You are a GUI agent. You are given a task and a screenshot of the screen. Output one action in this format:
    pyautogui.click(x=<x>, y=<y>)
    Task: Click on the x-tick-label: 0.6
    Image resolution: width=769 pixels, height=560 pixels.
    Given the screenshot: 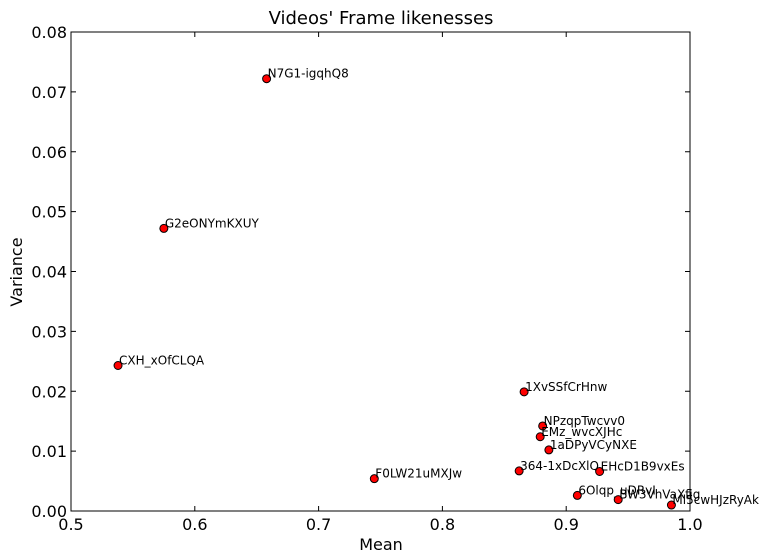 What is the action you would take?
    pyautogui.click(x=194, y=524)
    